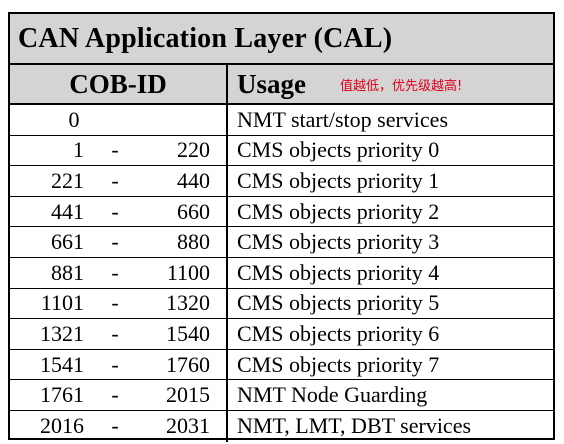  Describe the element at coordinates (188, 333) in the screenshot. I see `cob-id-to: 1540` at that location.